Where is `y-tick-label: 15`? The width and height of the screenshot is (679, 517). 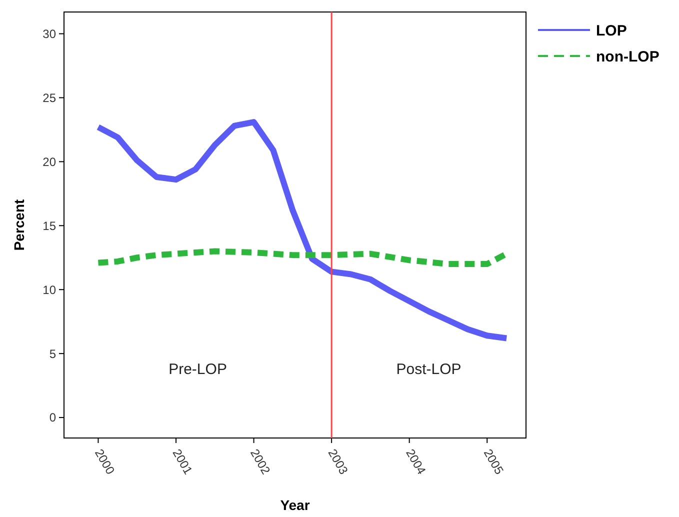
y-tick-label: 15 is located at coordinates (49, 225).